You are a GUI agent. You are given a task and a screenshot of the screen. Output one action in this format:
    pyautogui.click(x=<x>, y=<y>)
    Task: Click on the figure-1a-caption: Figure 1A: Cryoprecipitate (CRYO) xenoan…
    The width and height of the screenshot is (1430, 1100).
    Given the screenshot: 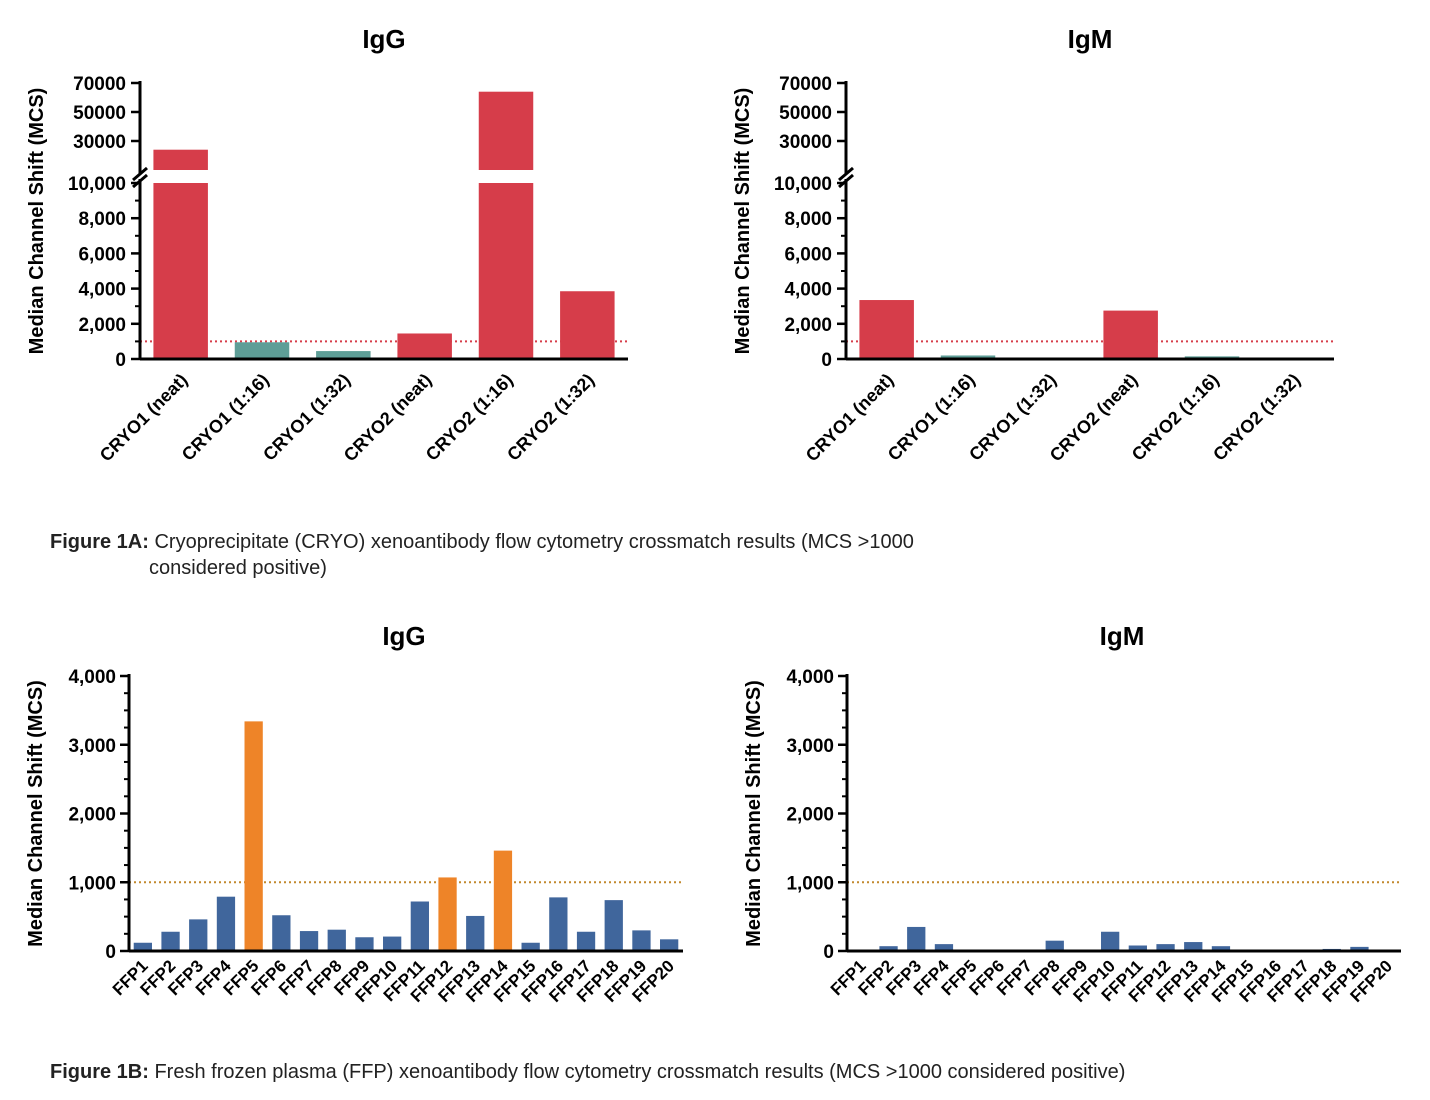 What is the action you would take?
    pyautogui.click(x=540, y=555)
    